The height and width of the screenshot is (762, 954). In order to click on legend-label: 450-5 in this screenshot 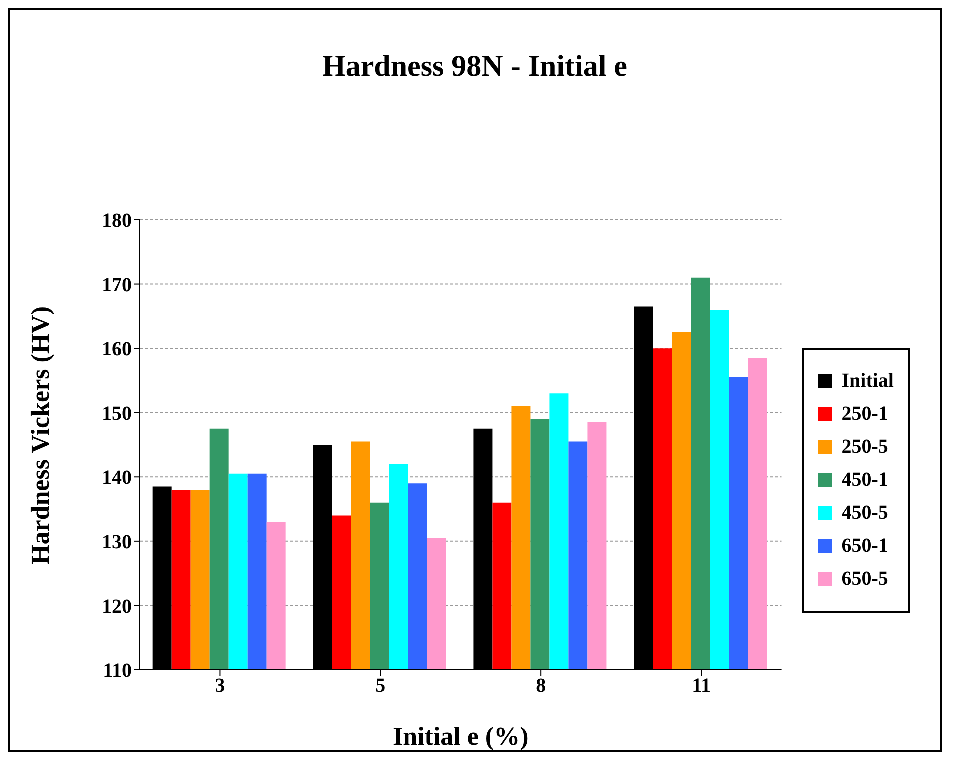, I will do `click(865, 513)`.